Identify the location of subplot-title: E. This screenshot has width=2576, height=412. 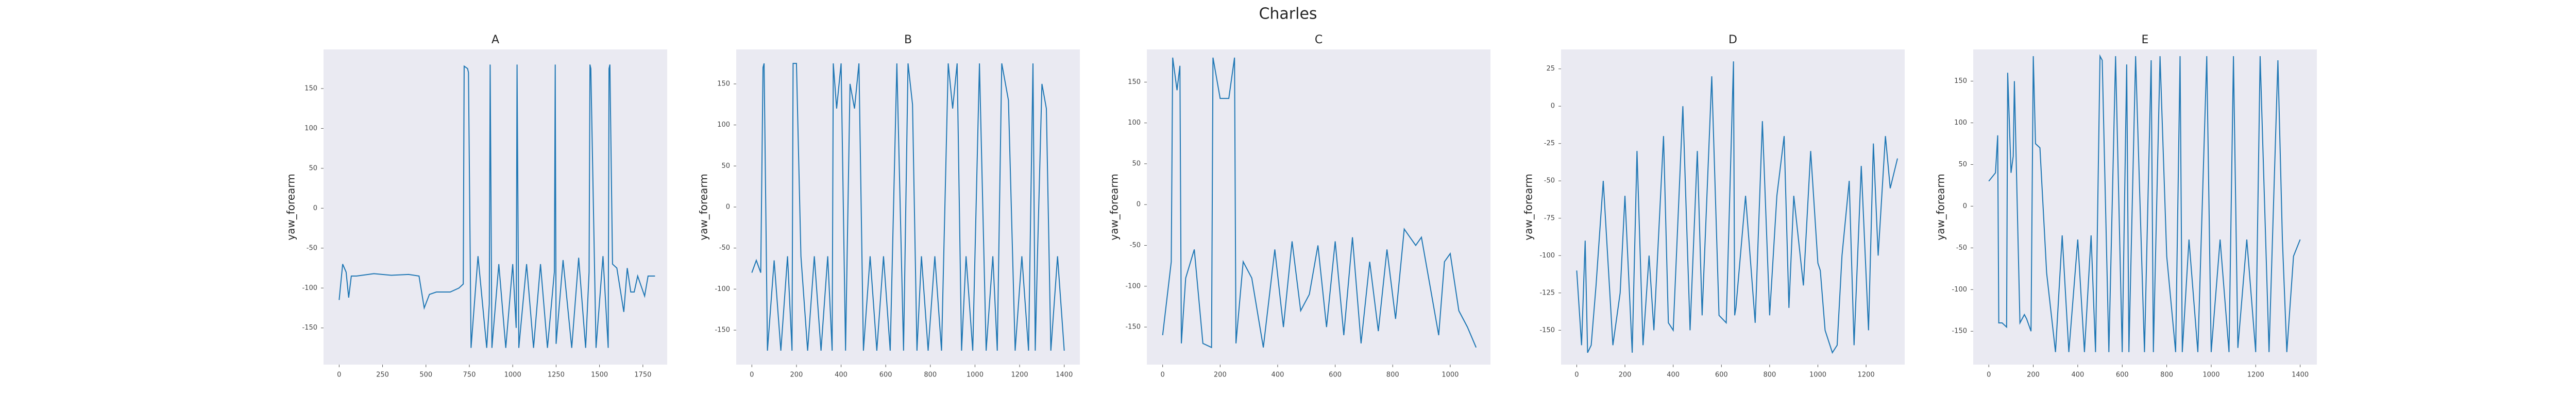
(2145, 39).